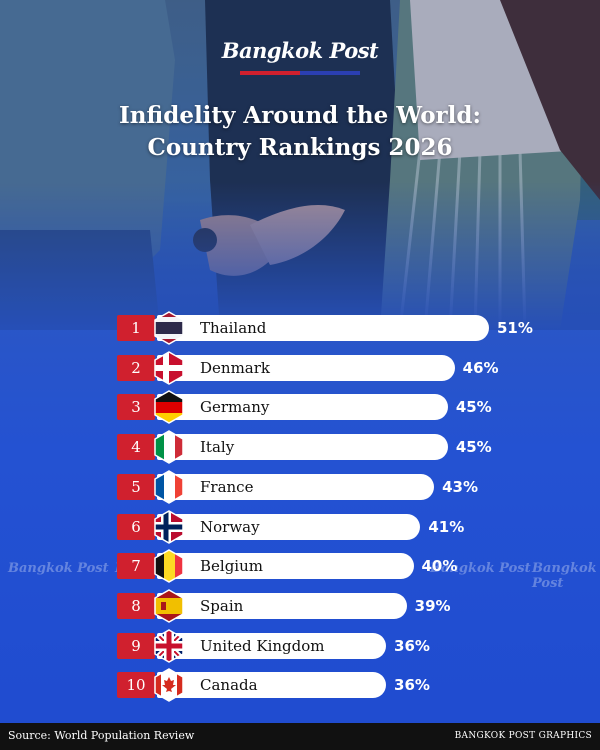 This screenshot has height=750, width=600. Describe the element at coordinates (136, 367) in the screenshot. I see `rank-badge: 2` at that location.